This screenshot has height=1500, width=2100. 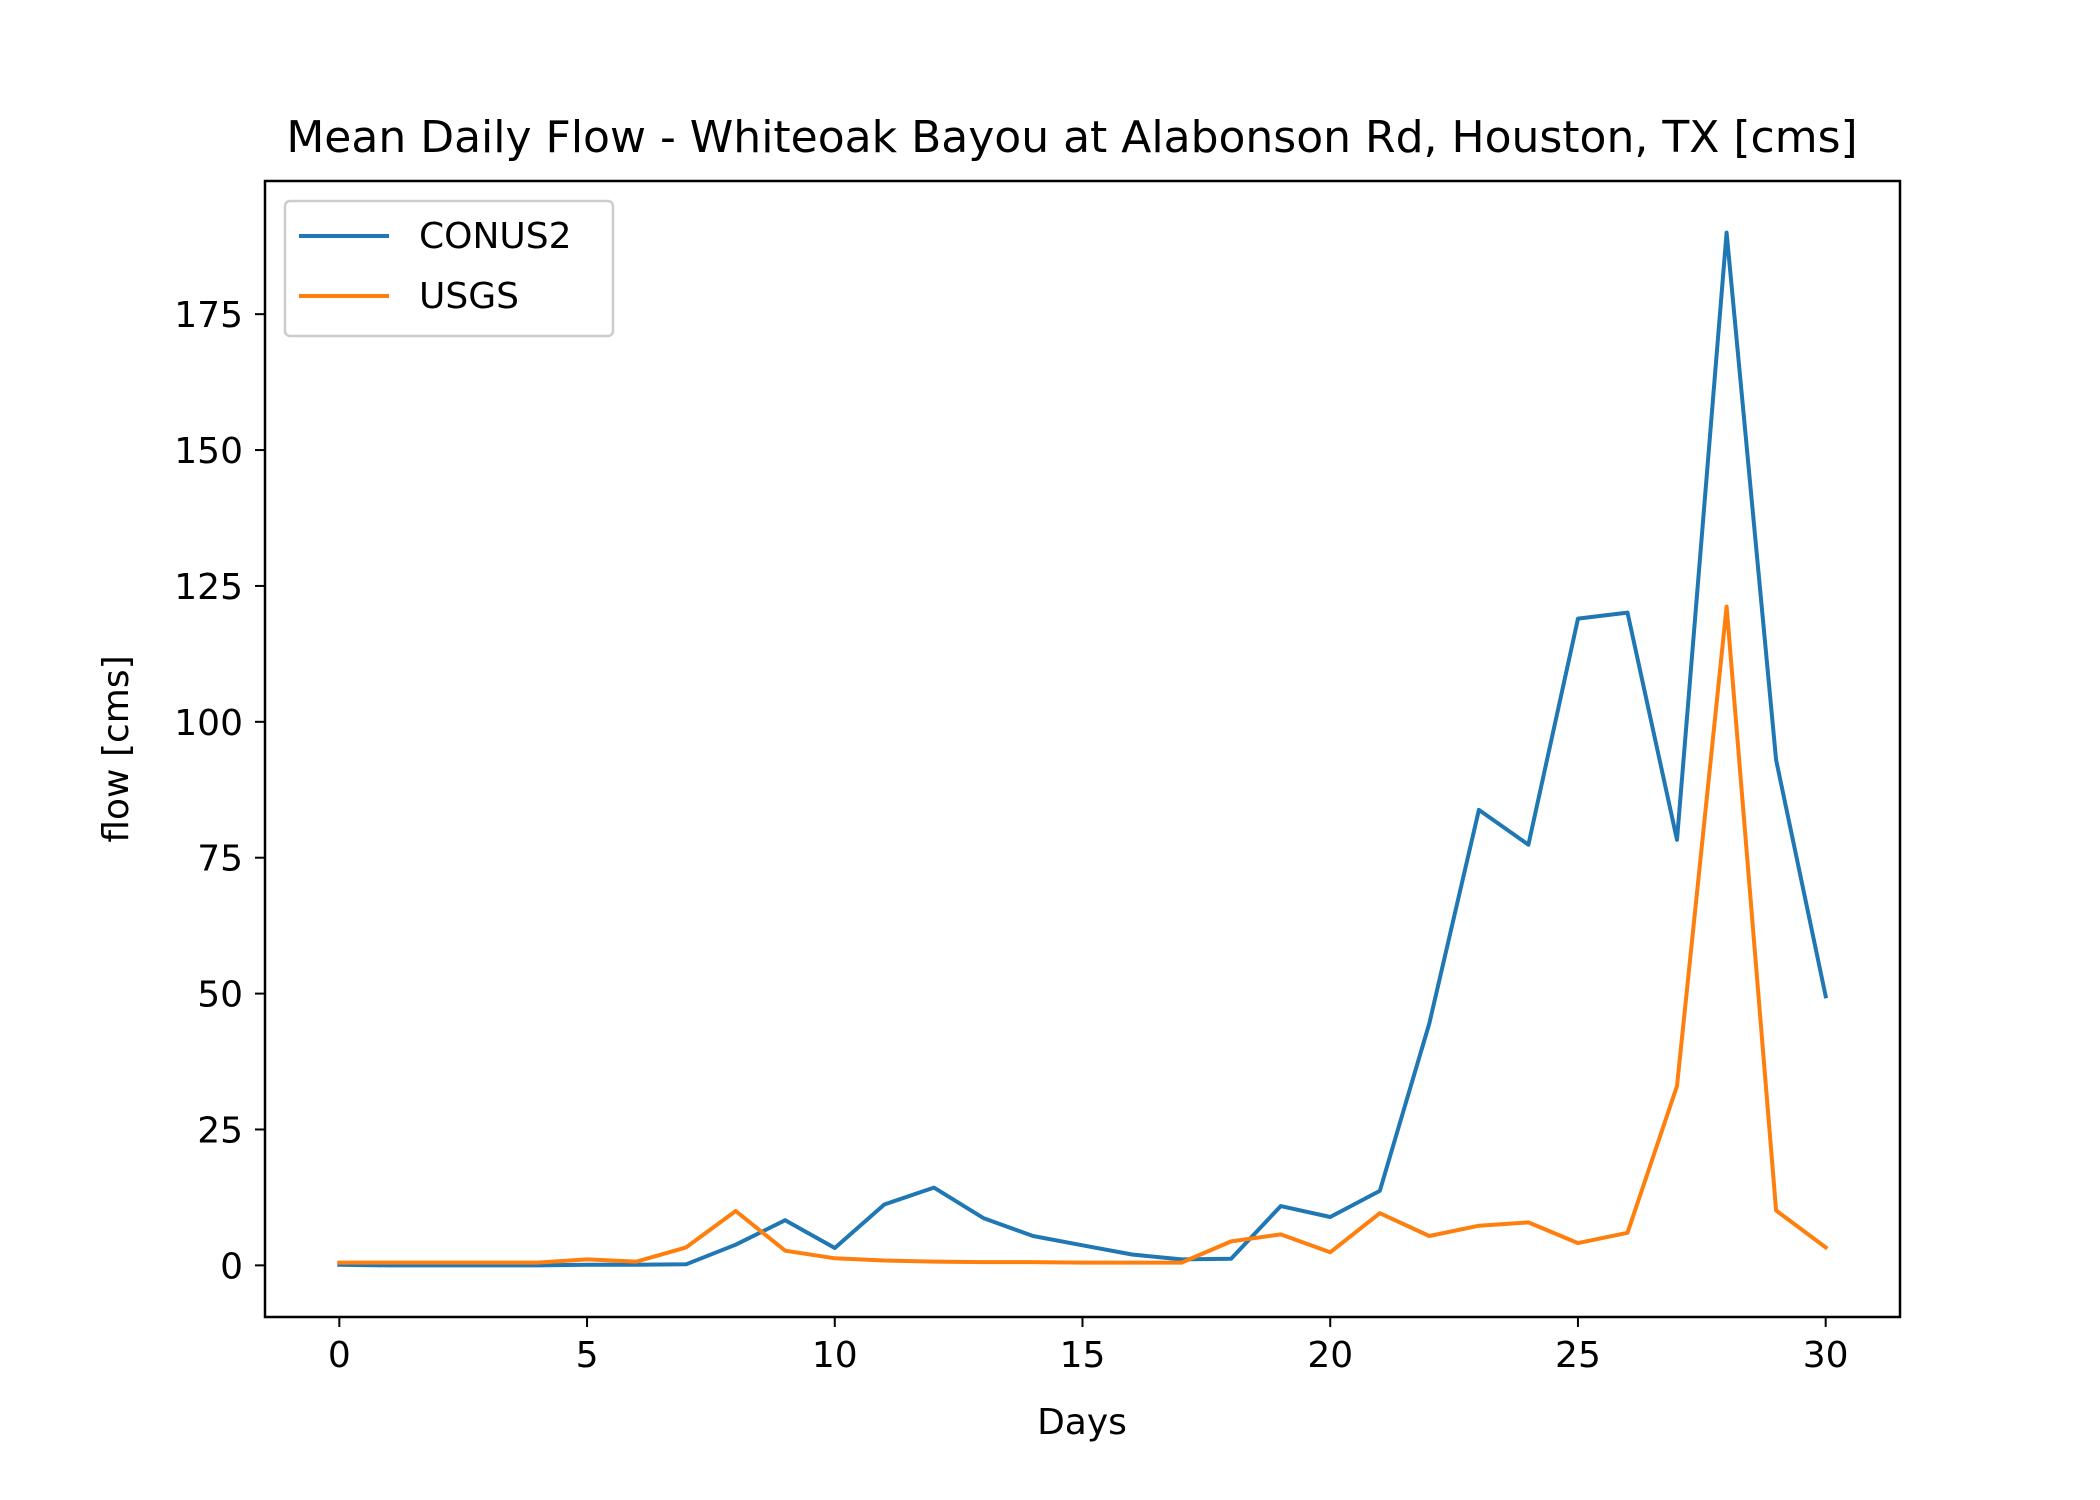 I want to click on y-tick-label: 150, so click(x=208, y=451).